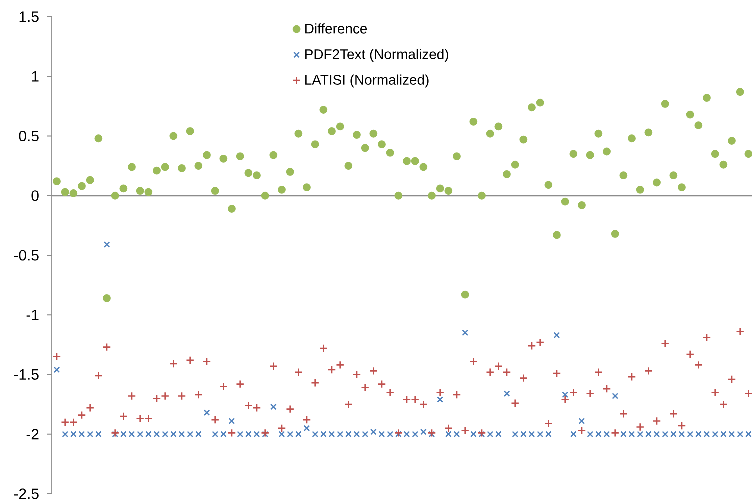  I want to click on y-tick-label: -1.5, so click(26, 375).